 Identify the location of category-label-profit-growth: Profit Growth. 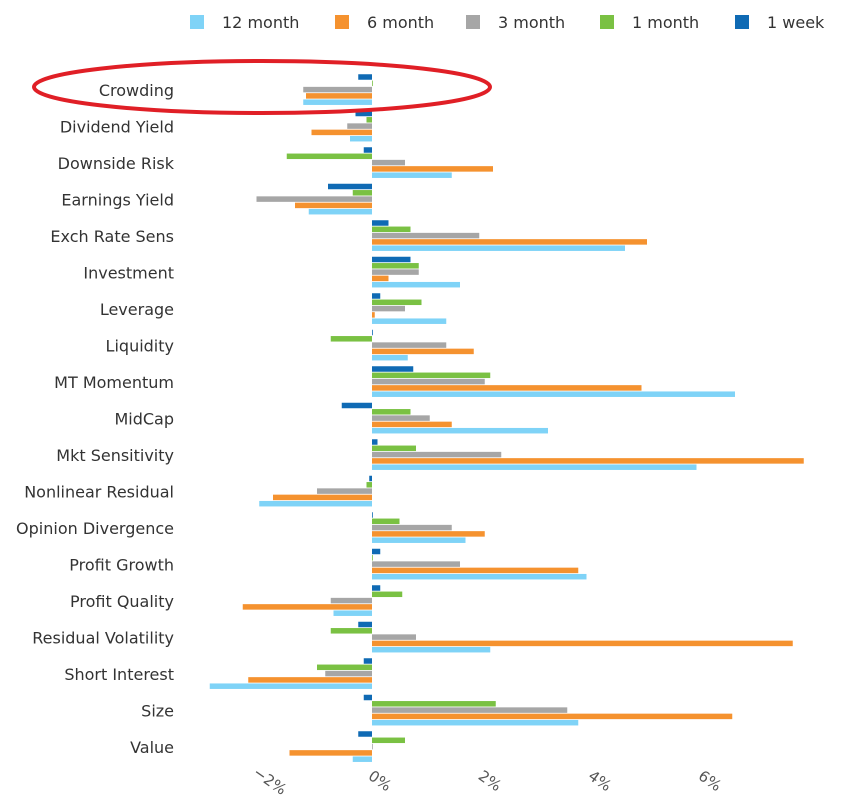
(121, 565).